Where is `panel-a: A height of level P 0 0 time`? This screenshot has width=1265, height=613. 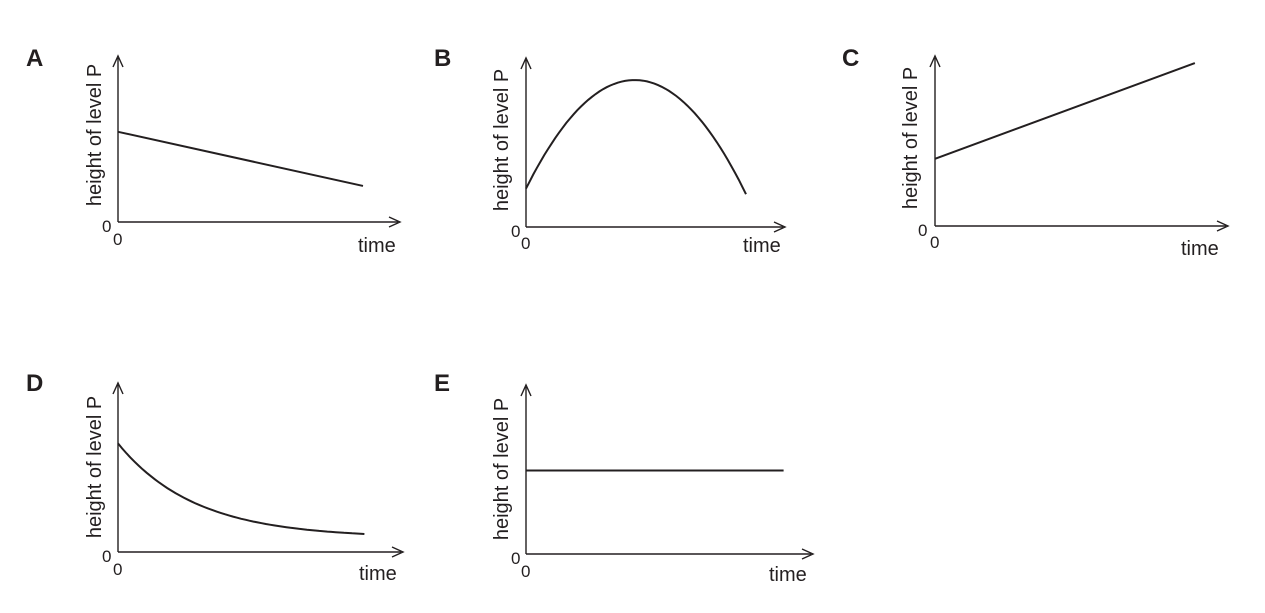
panel-a: A height of level P 0 0 time is located at coordinates (214, 151).